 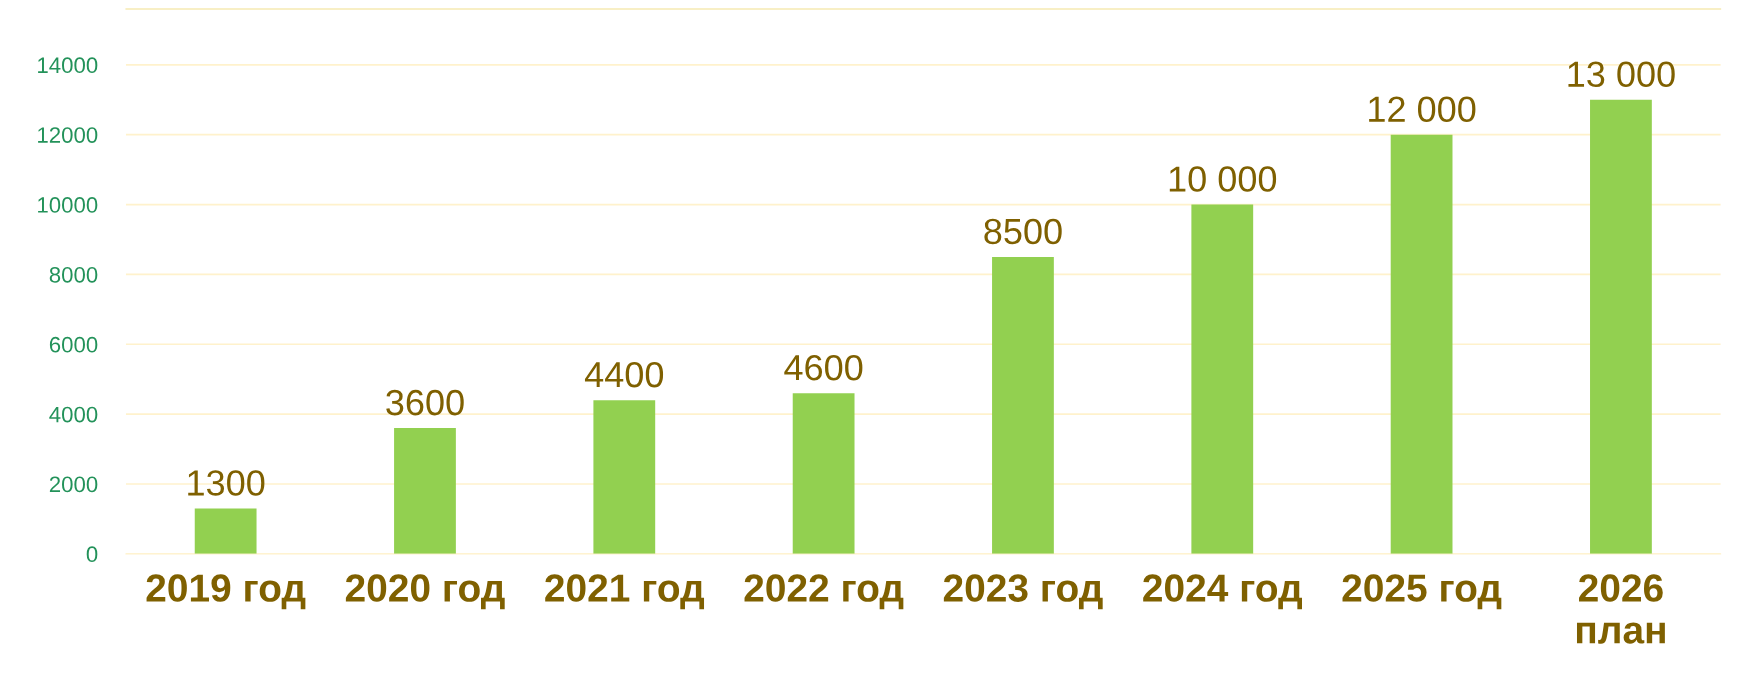 What do you see at coordinates (823, 367) in the screenshot?
I see `data-label: 4600` at bounding box center [823, 367].